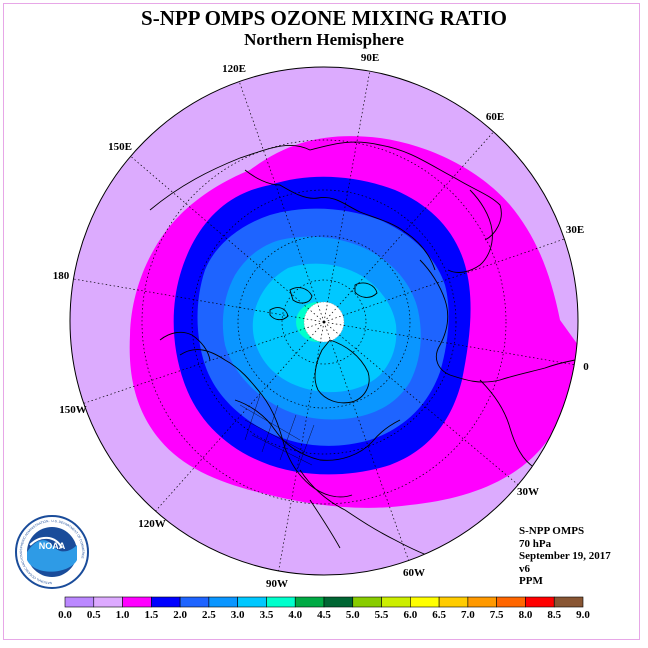 This screenshot has width=648, height=648. Describe the element at coordinates (324, 615) in the screenshot. I see `colorbar-label: 4.5` at that location.